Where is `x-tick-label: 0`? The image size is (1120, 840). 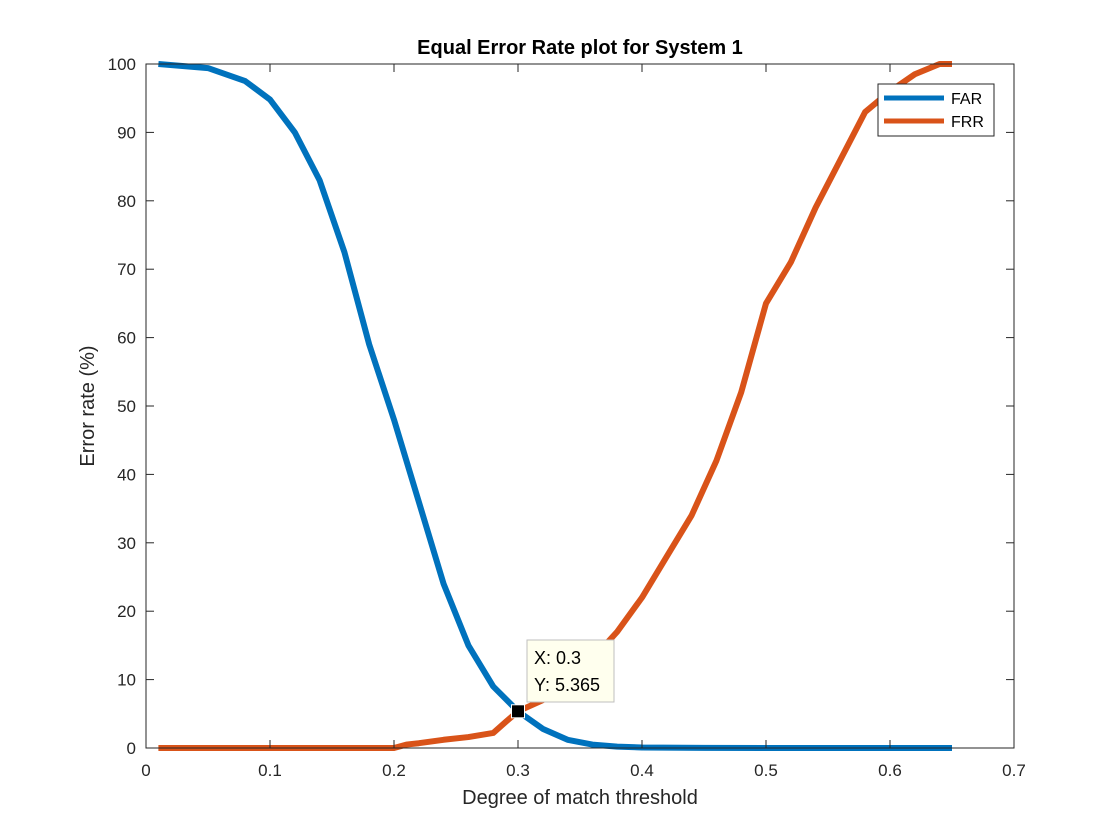
x-tick-label: 0 is located at coordinates (145, 770).